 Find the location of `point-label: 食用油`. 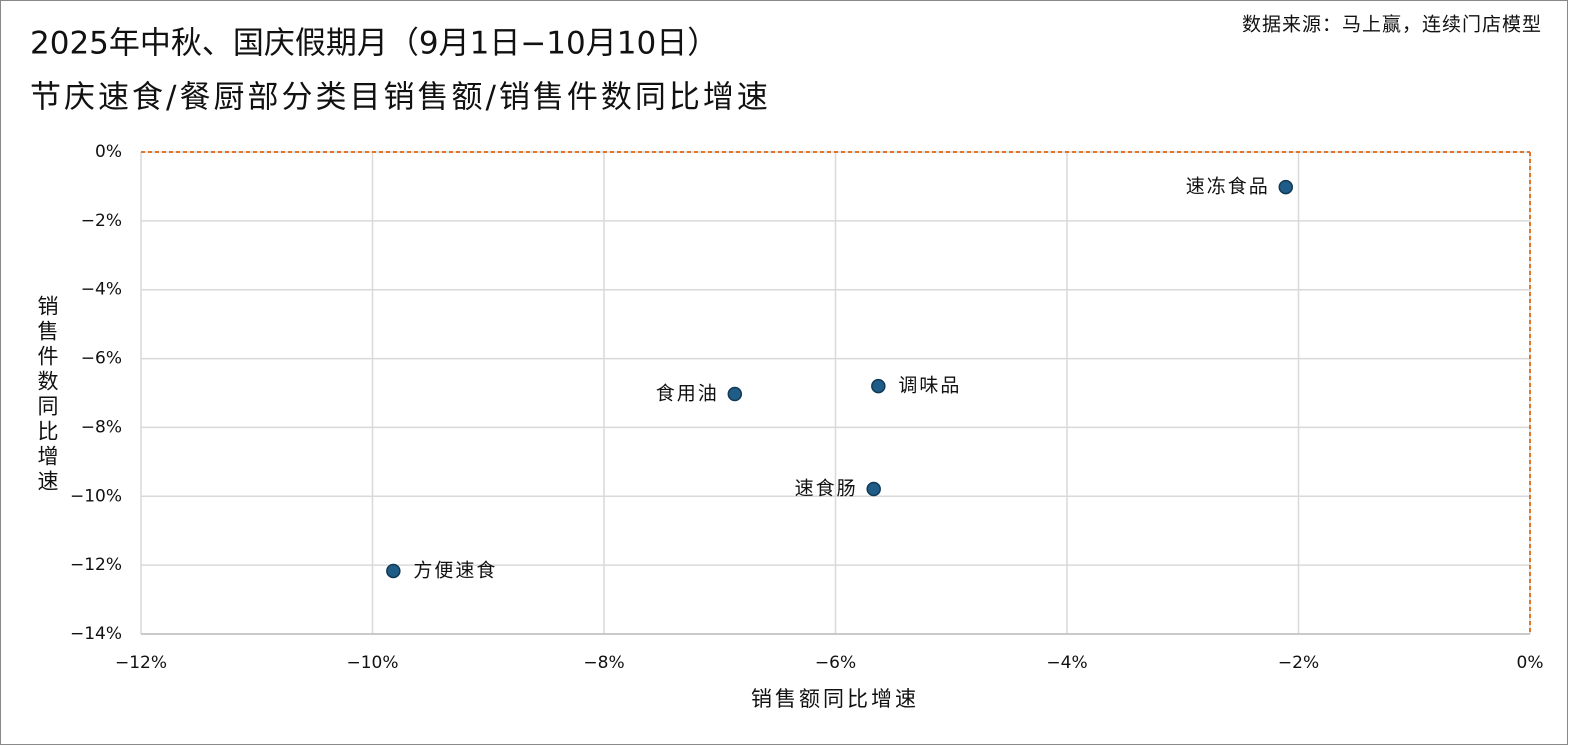

point-label: 食用油 is located at coordinates (687, 394).